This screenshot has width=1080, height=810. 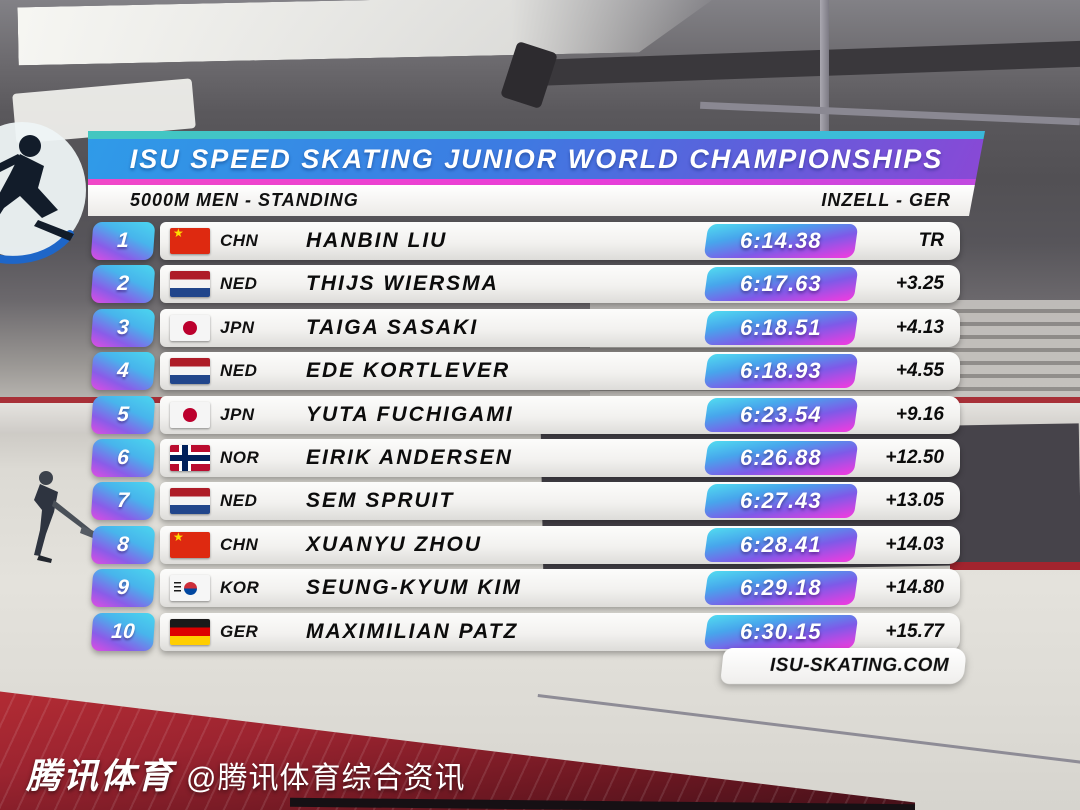 What do you see at coordinates (392, 327) in the screenshot?
I see `athlete-name: TAIGA SASAKI` at bounding box center [392, 327].